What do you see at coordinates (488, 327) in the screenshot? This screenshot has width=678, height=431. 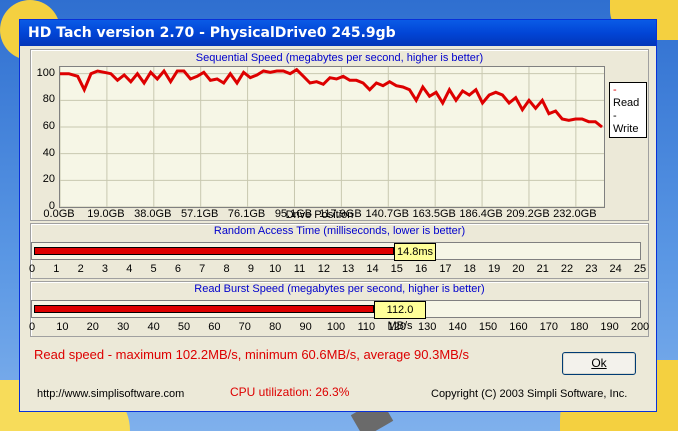 I see `axis-tick-label: 150` at bounding box center [488, 327].